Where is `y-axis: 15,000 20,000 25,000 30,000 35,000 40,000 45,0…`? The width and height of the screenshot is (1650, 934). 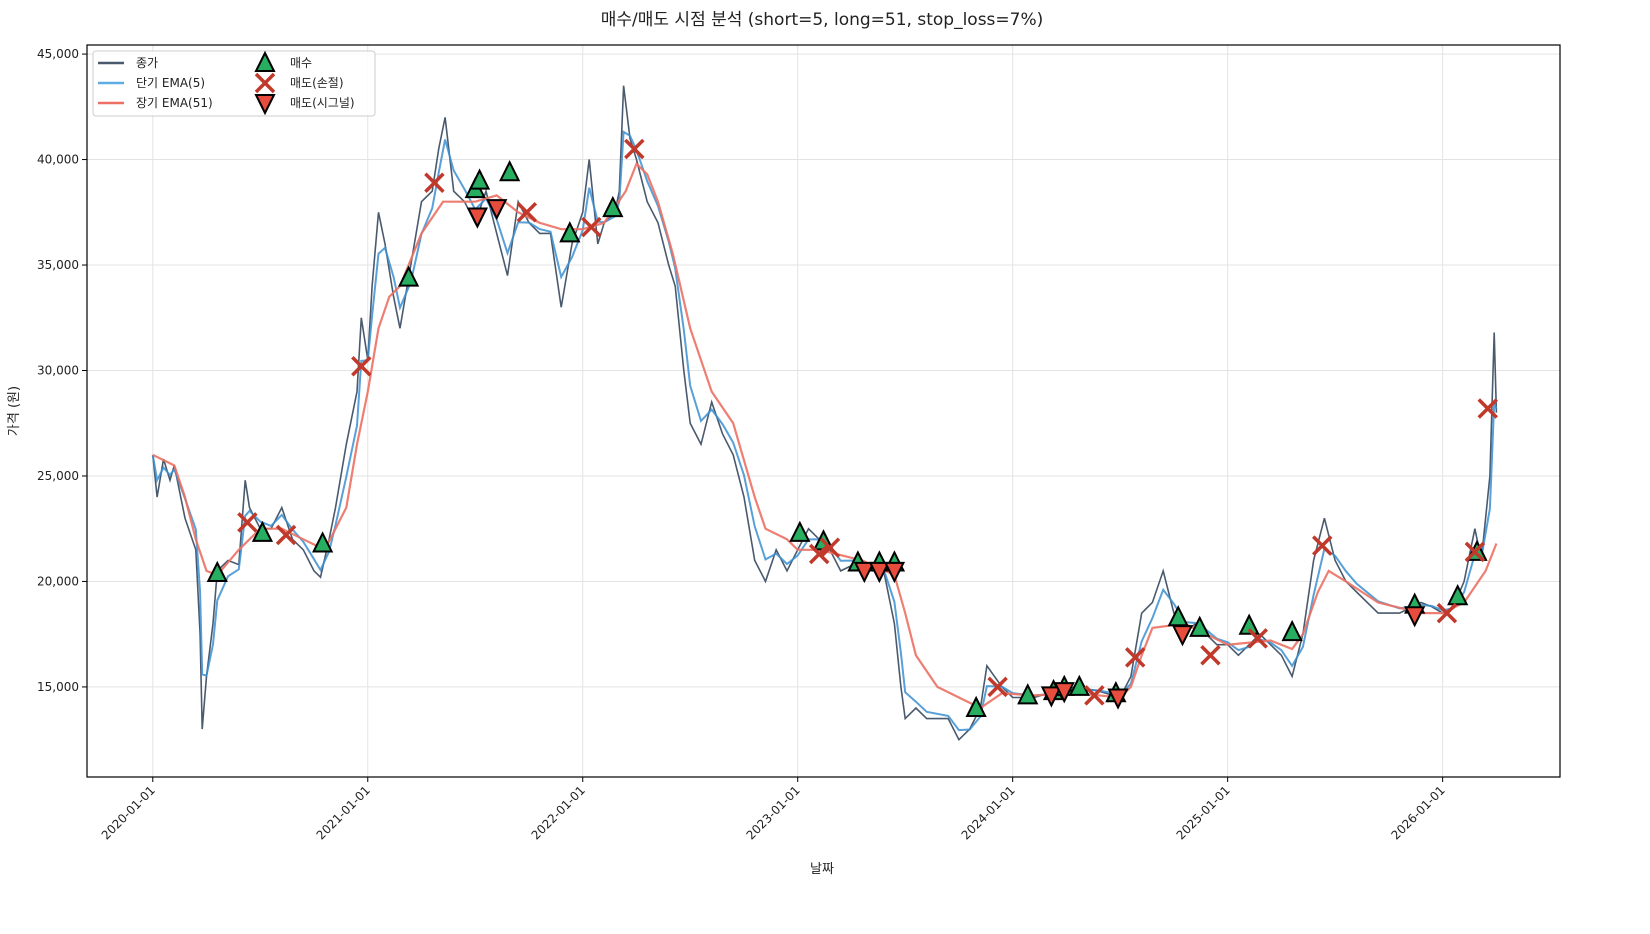 y-axis: 15,000 20,000 25,000 30,000 35,000 40,000 45,0… is located at coordinates (62, 370).